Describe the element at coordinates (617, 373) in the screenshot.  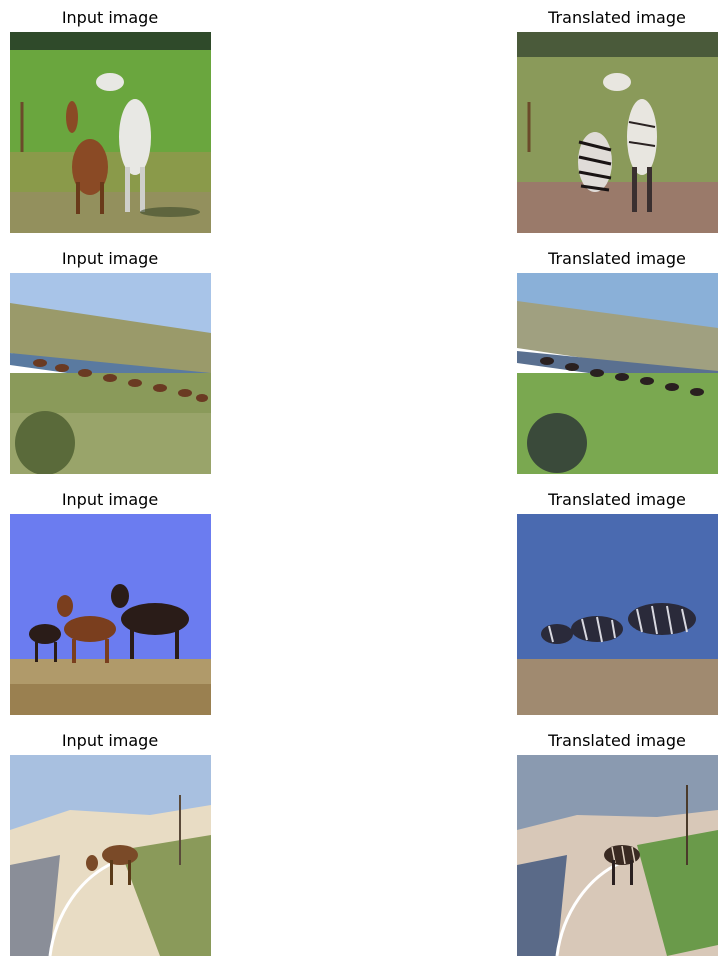
I see `translated-image-striped-herd` at that location.